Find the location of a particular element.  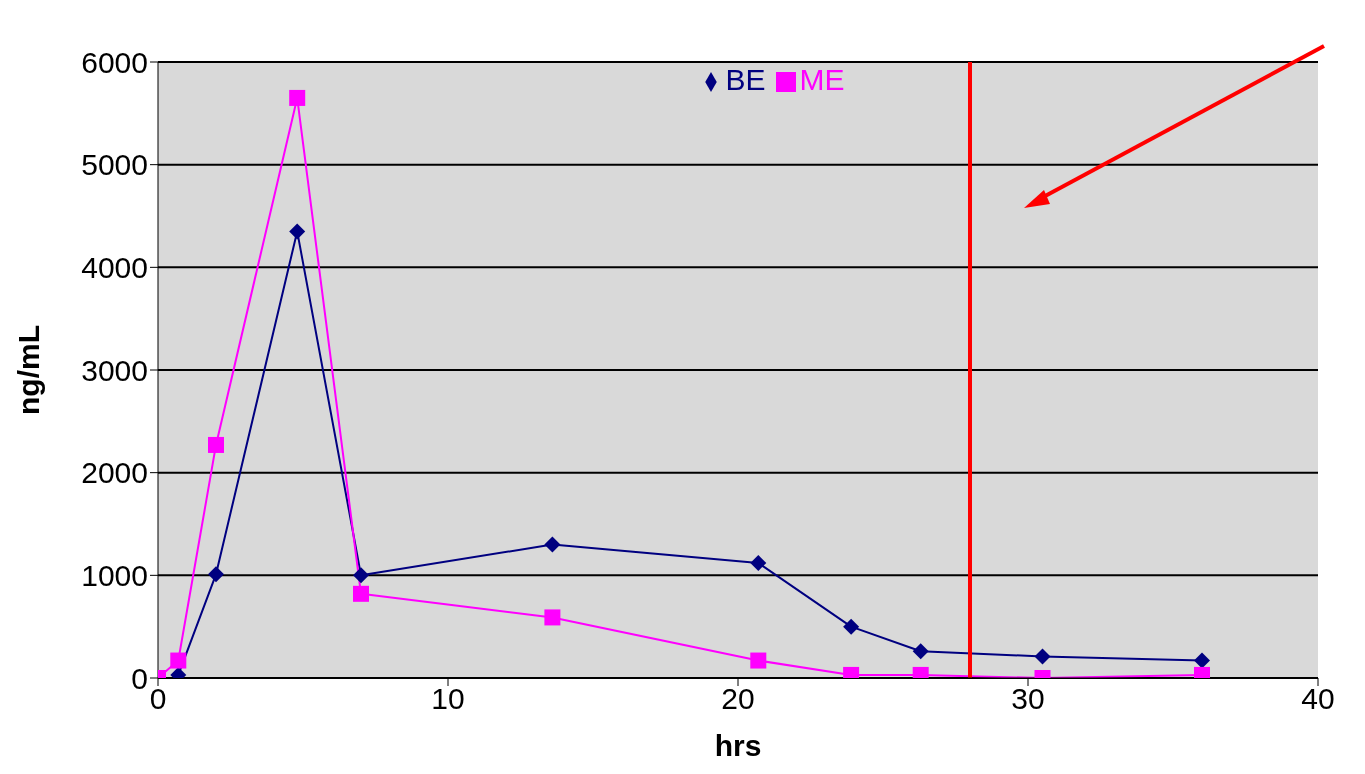

x-axis-title: hrs is located at coordinates (738, 745).